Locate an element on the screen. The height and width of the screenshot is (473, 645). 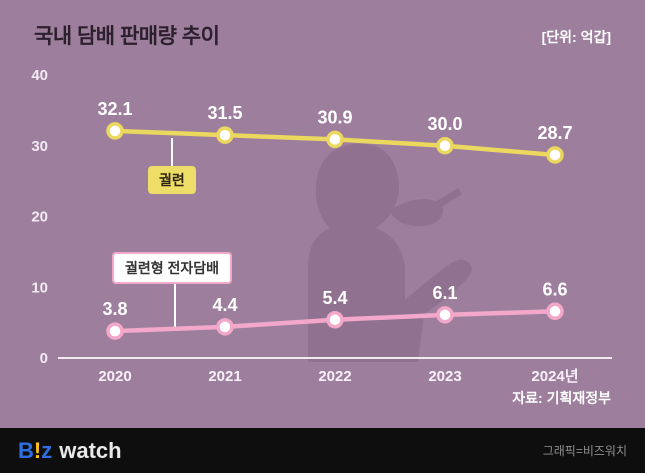
data-value-label: 28.7 is located at coordinates (554, 133).